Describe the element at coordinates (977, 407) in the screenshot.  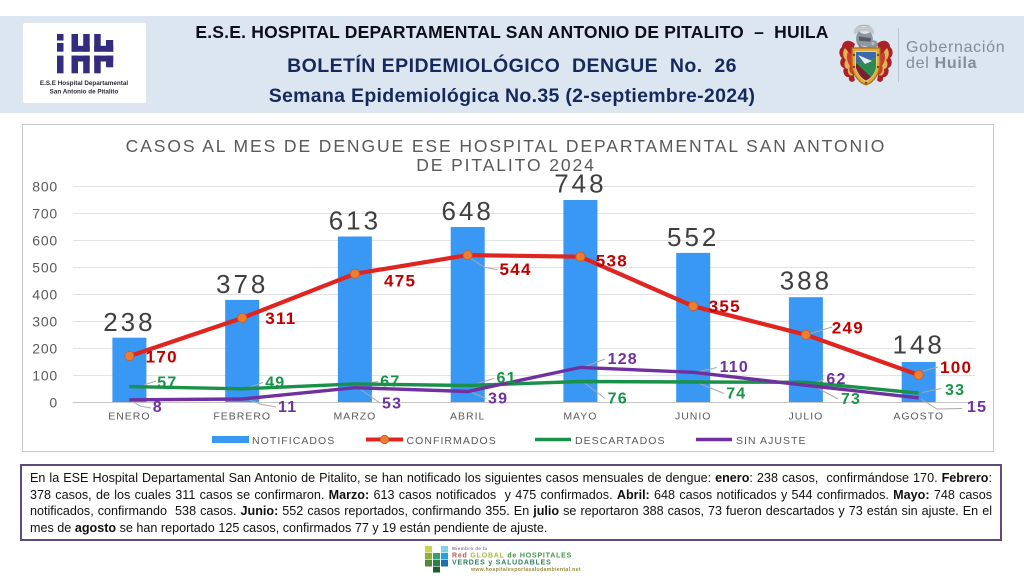
I see `svg-text: 15` at that location.